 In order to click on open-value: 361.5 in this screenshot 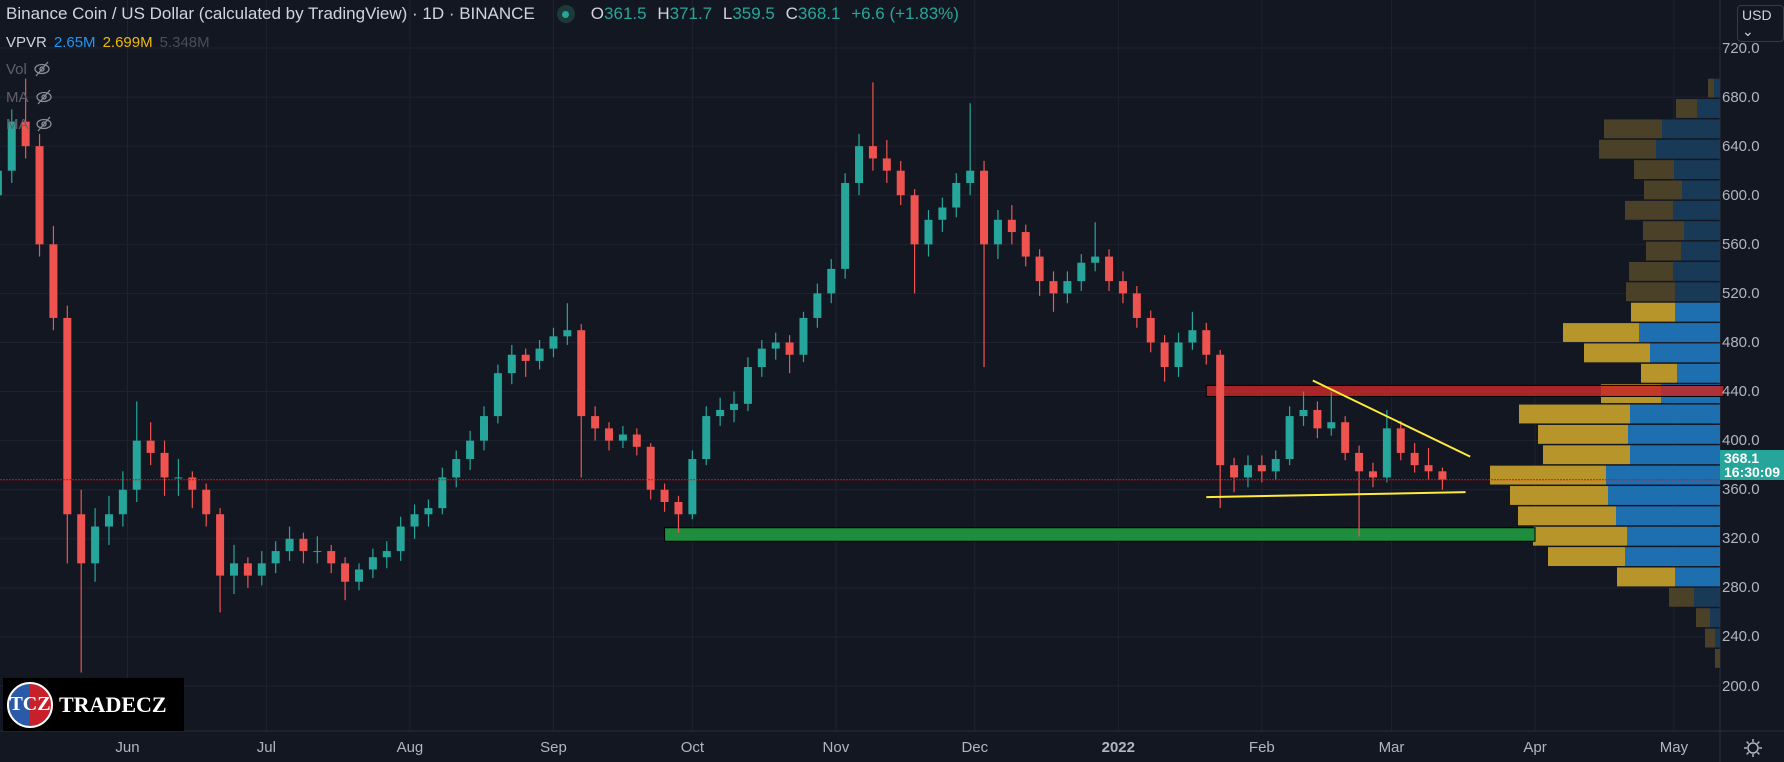, I will do `click(625, 13)`.